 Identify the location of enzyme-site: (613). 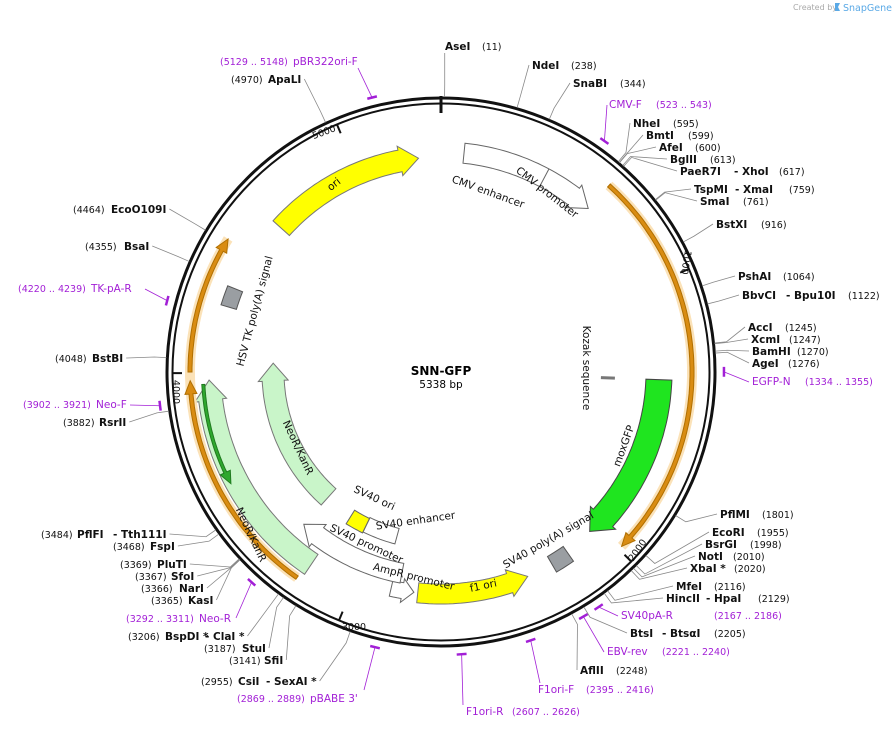
(723, 160).